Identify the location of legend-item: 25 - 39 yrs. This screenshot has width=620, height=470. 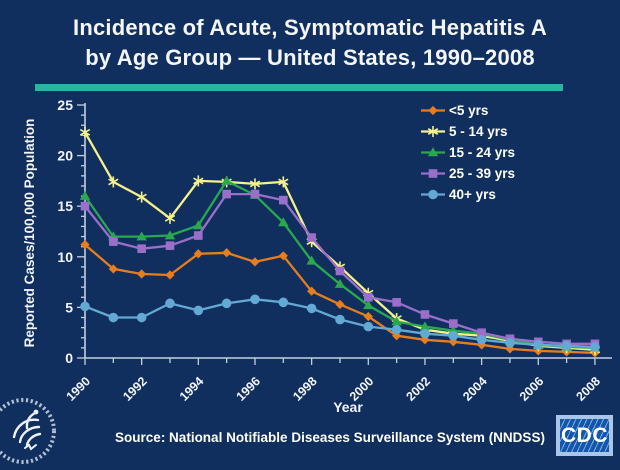
(467, 173).